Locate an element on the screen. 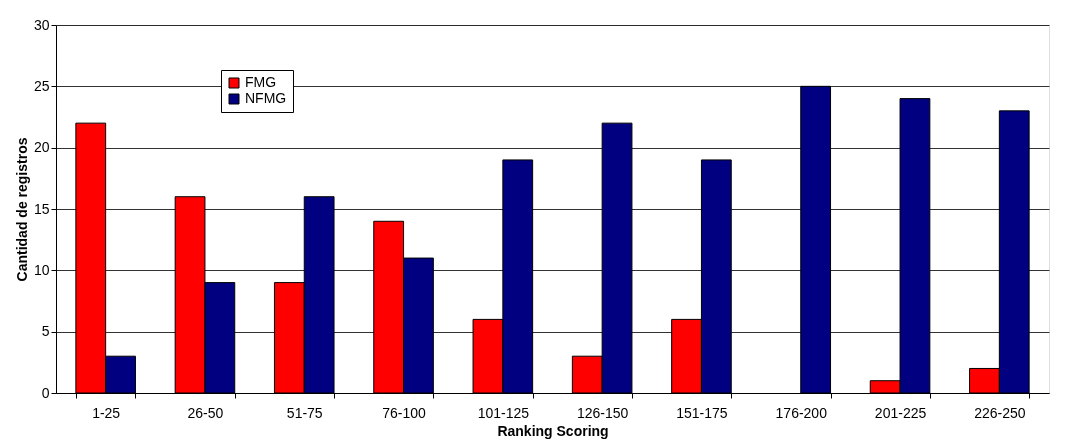  y-tick-label: 10 is located at coordinates (41, 269).